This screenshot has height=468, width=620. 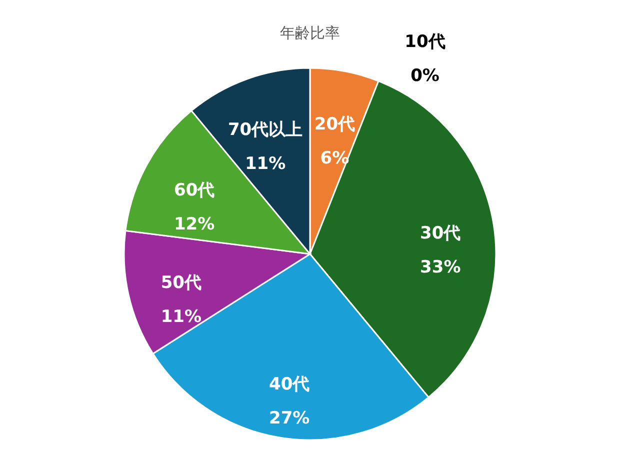 I want to click on data-label: 27%, so click(x=289, y=418).